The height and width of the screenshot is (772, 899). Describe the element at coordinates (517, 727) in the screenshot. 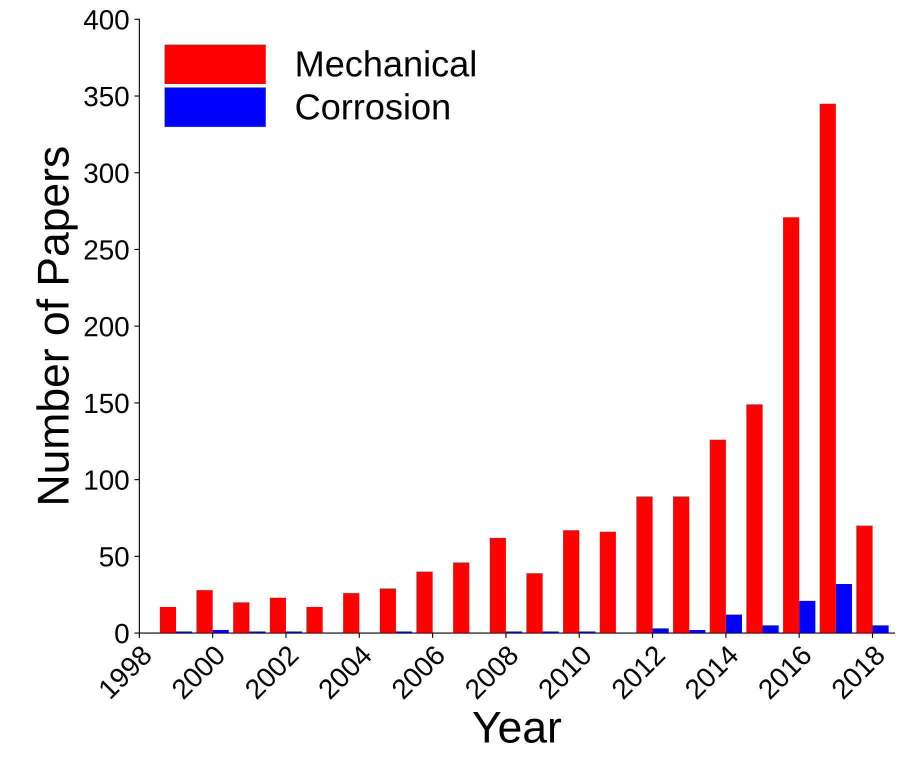

I see `x-axis-title: Year` at that location.